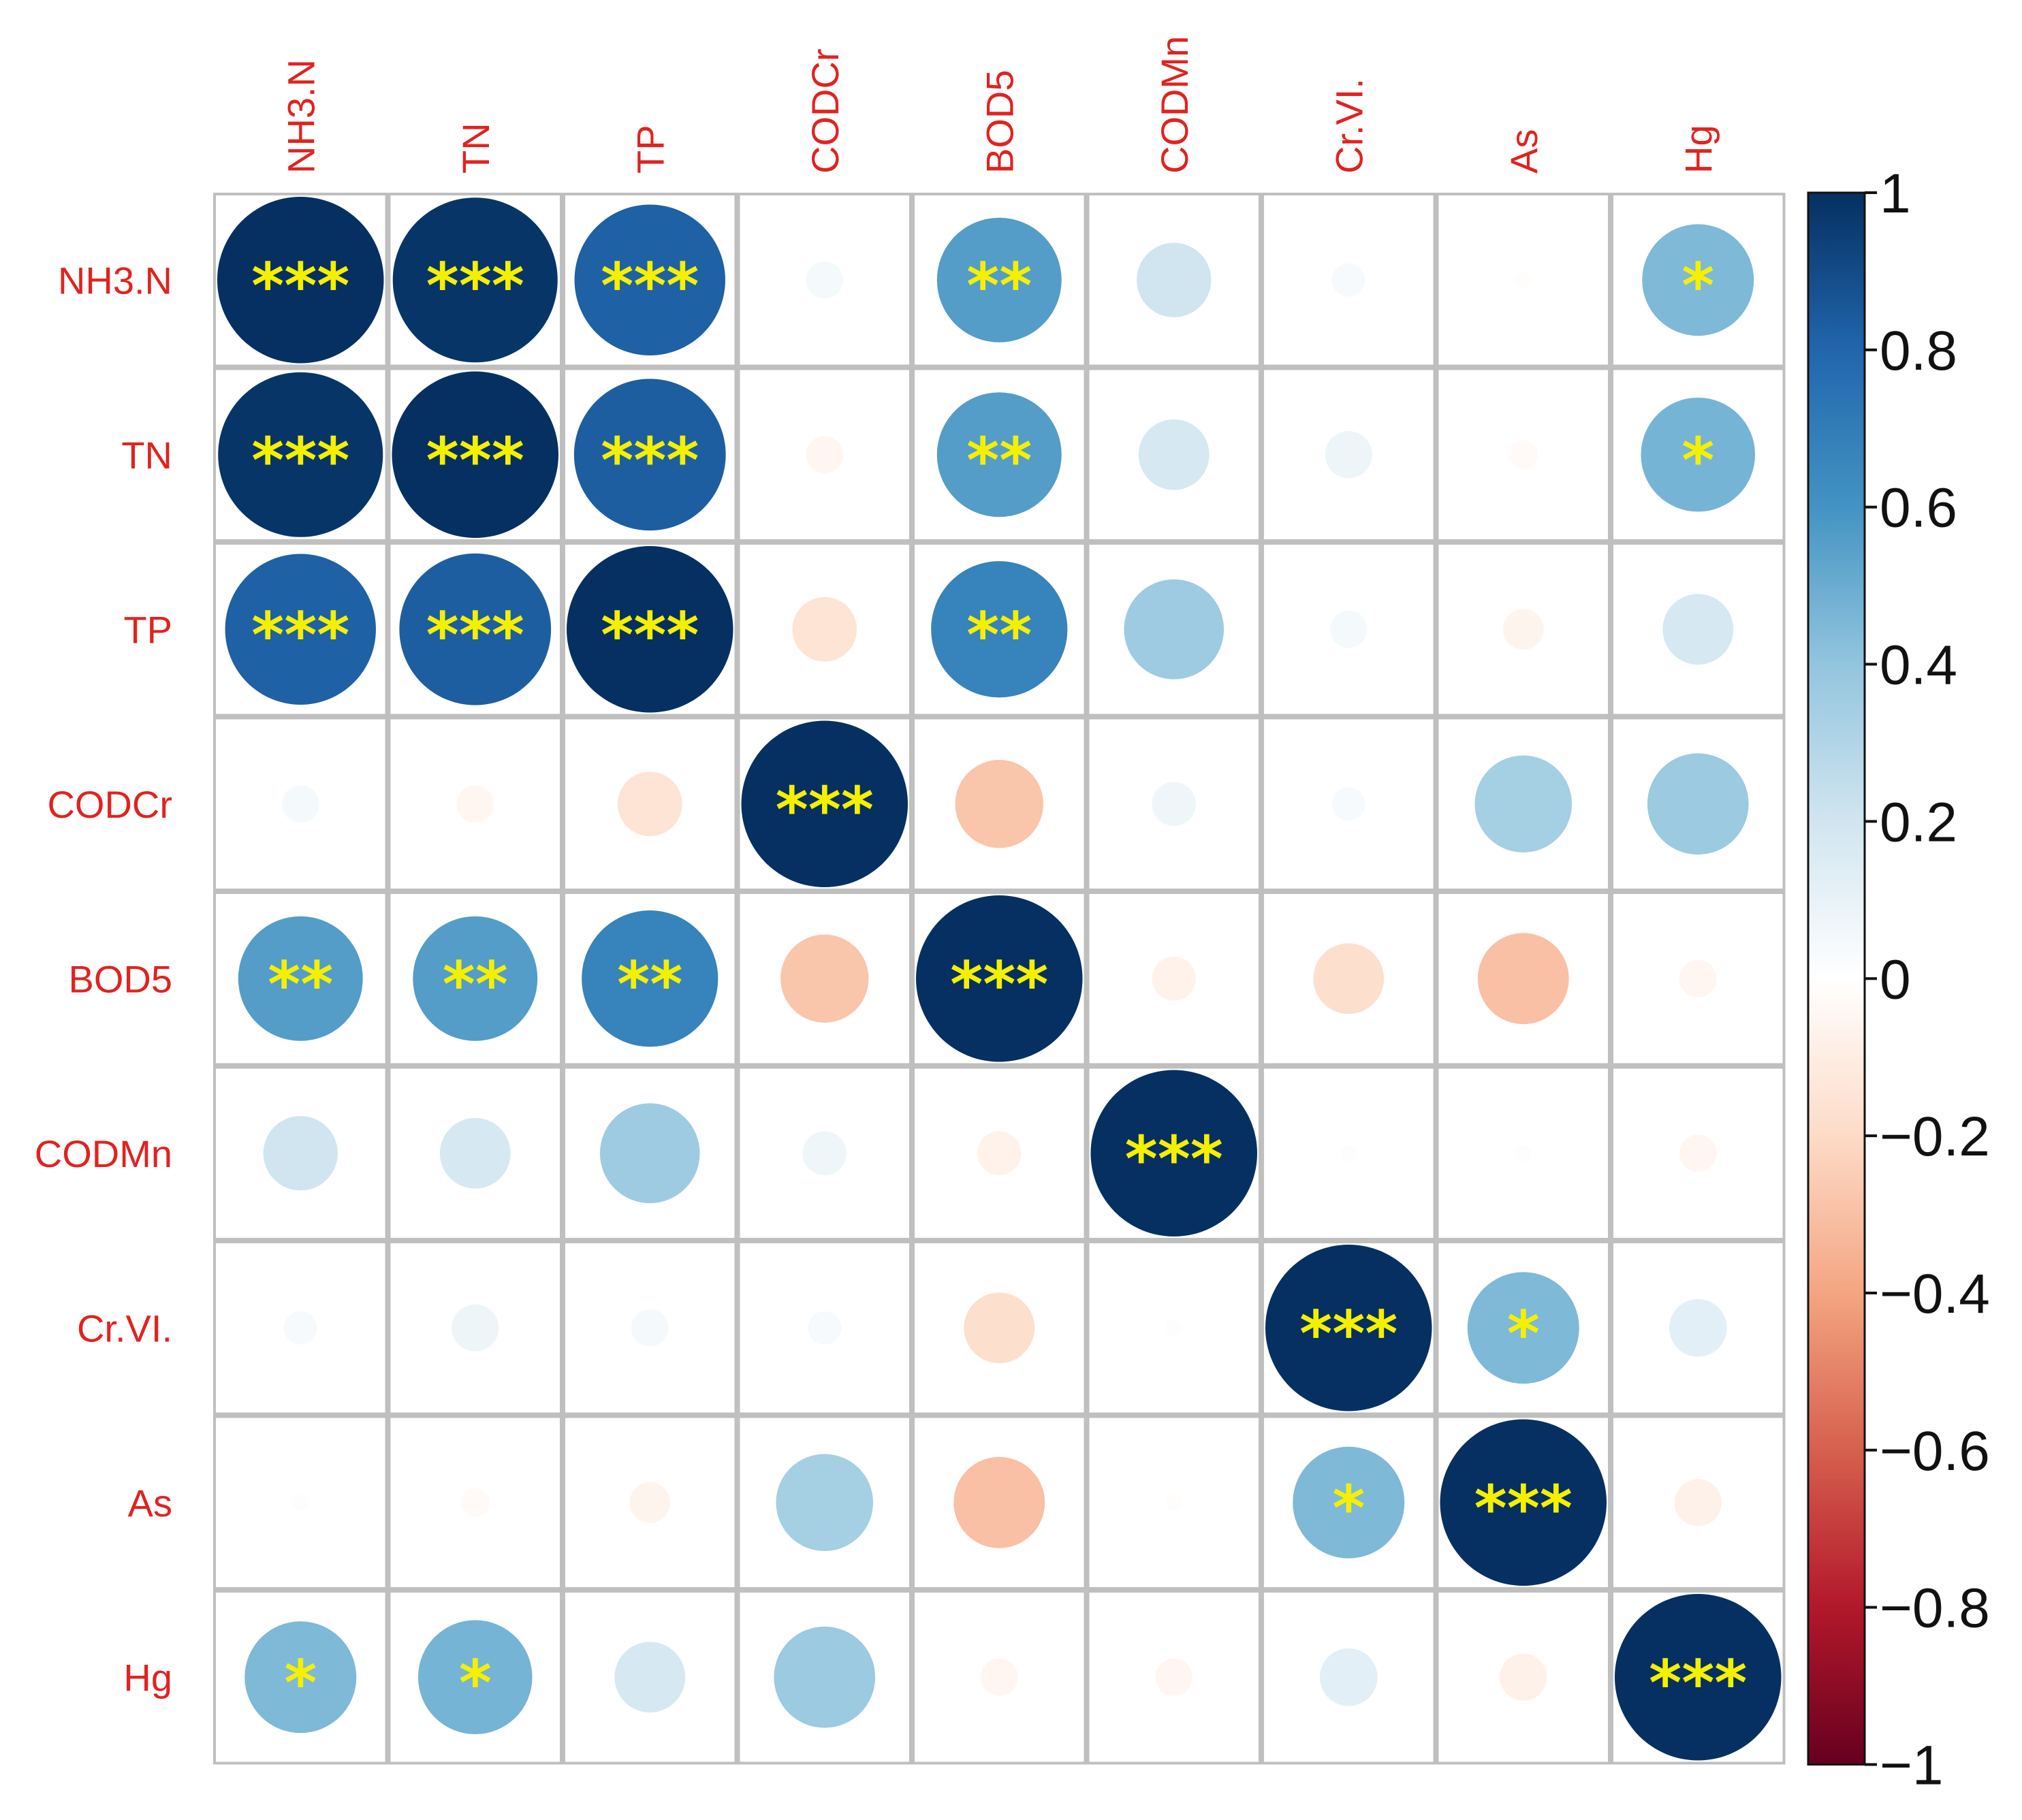 The height and width of the screenshot is (1820, 2022). What do you see at coordinates (650, 1328) in the screenshot?
I see `correlation-circle-Cr.VI.-TP` at bounding box center [650, 1328].